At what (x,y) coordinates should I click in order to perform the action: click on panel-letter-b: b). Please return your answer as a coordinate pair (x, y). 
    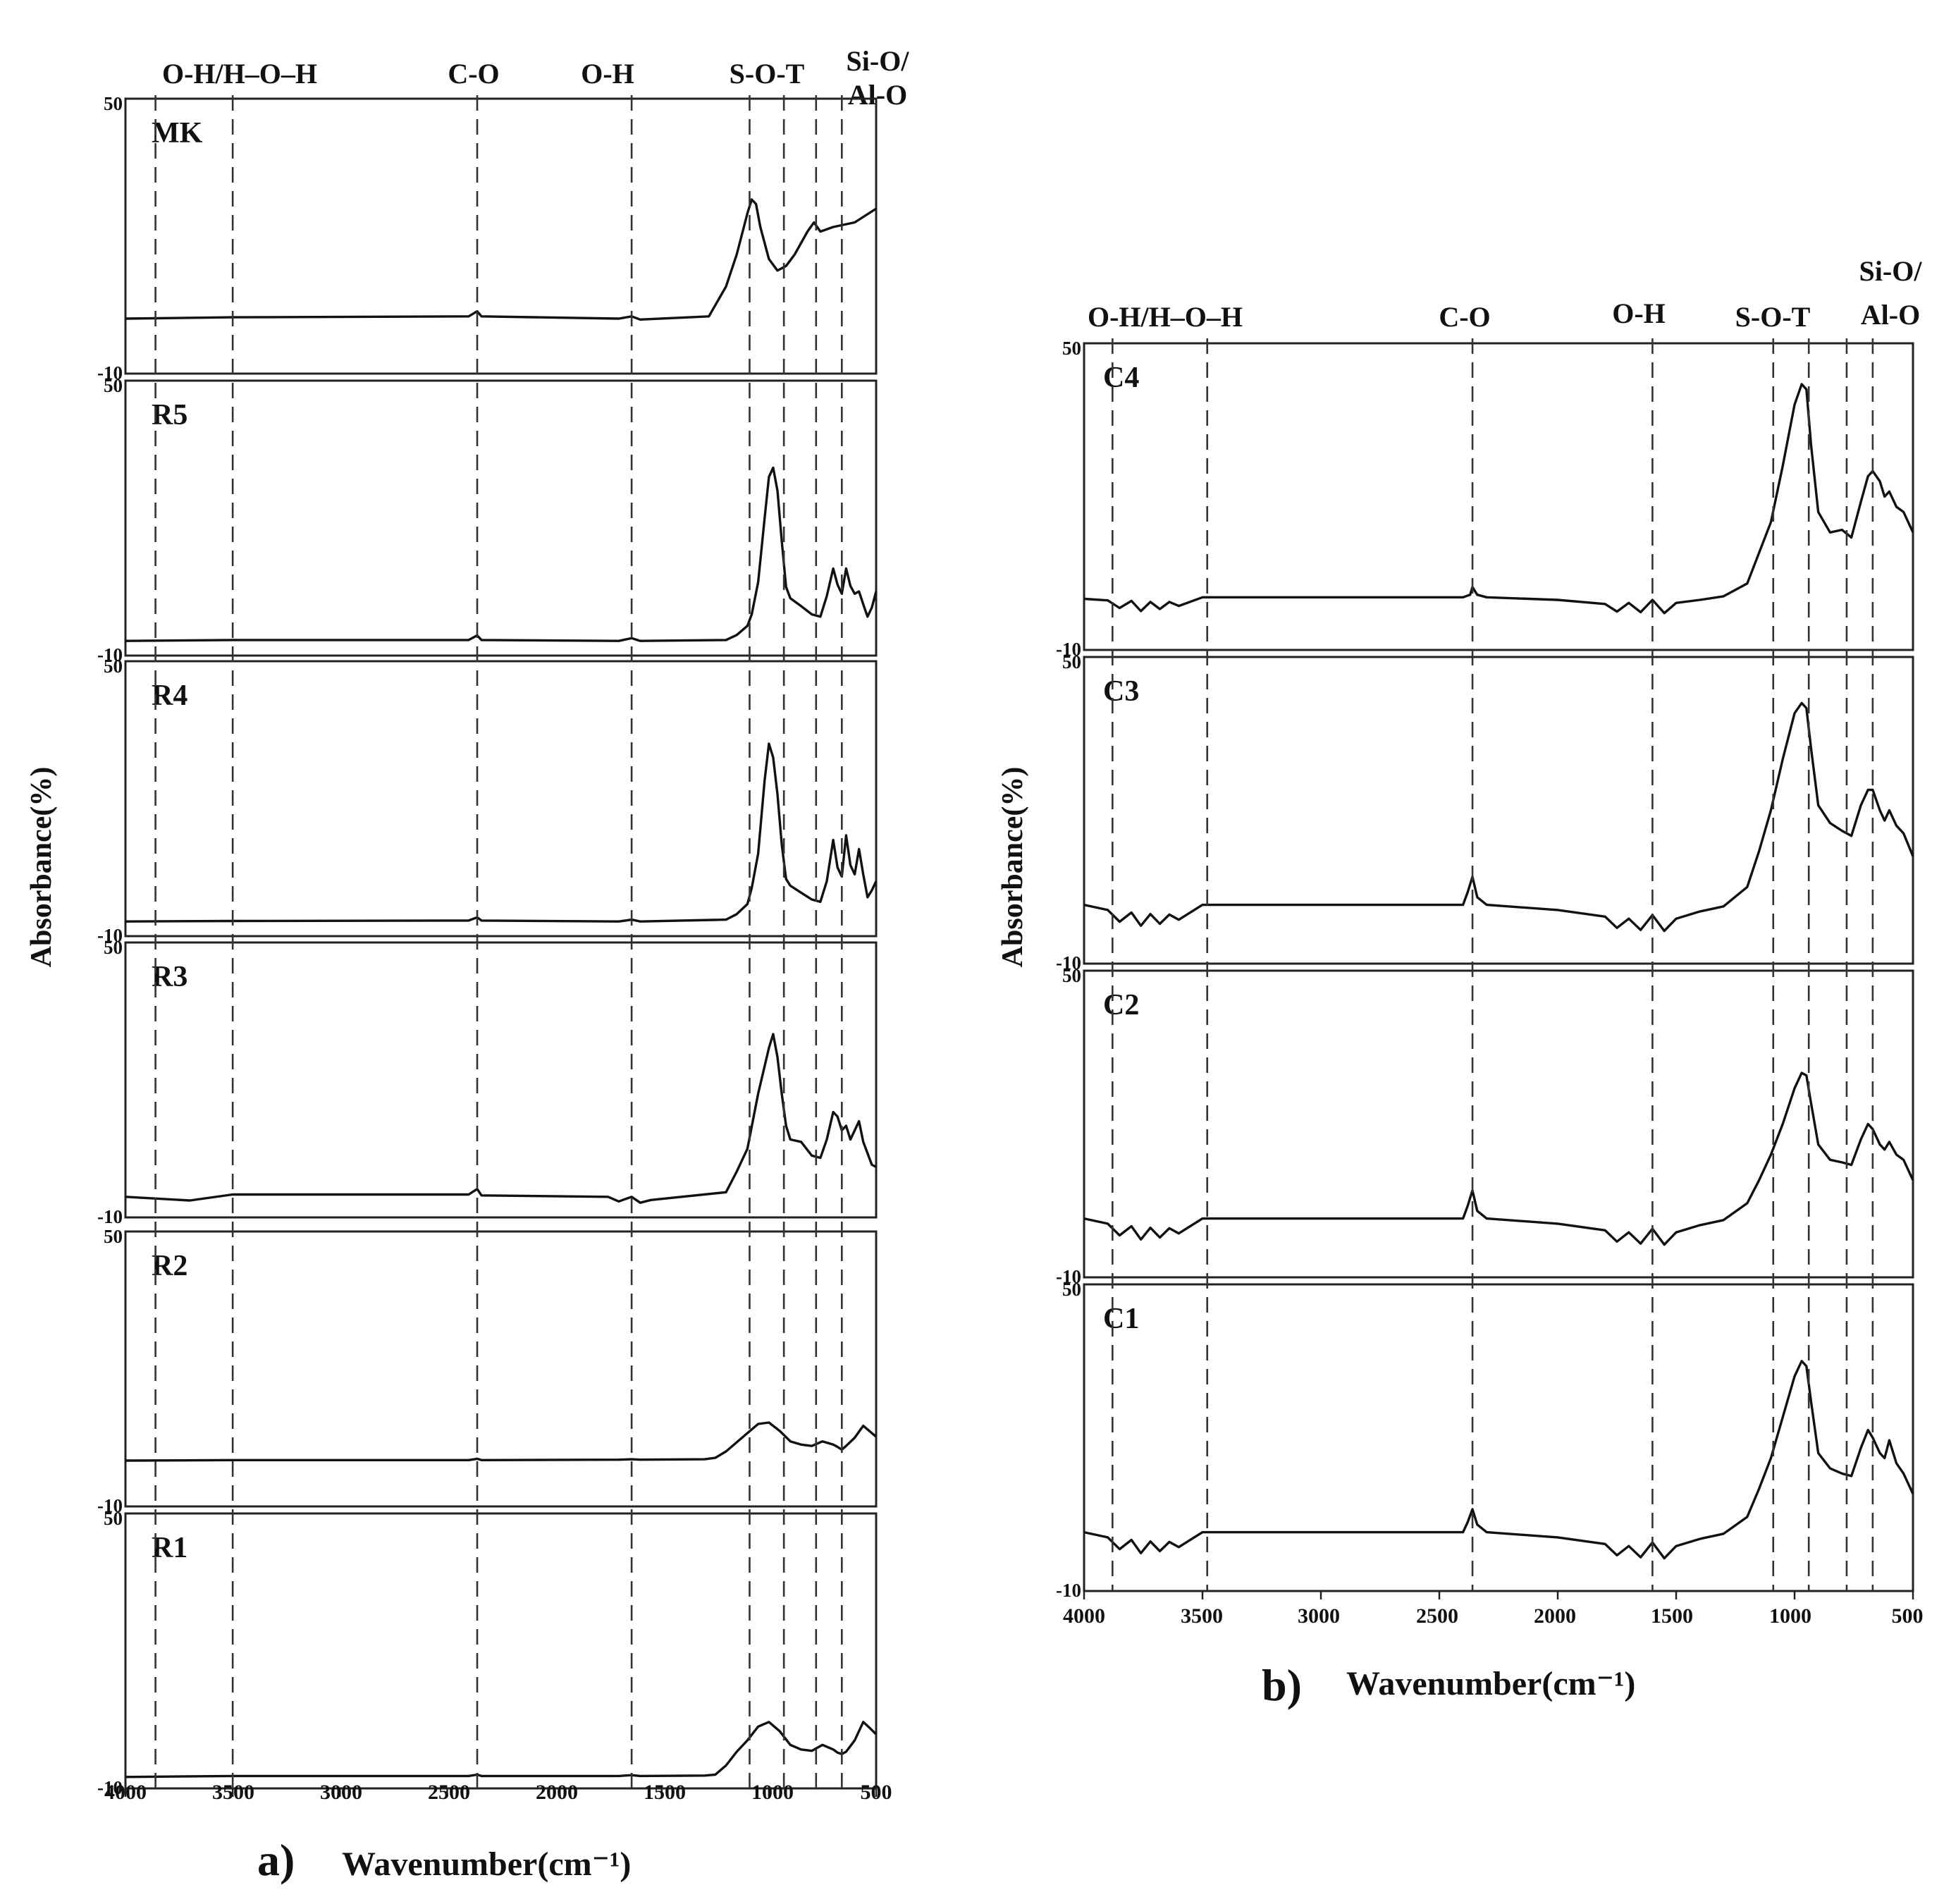
    Looking at the image, I should click on (1282, 1685).